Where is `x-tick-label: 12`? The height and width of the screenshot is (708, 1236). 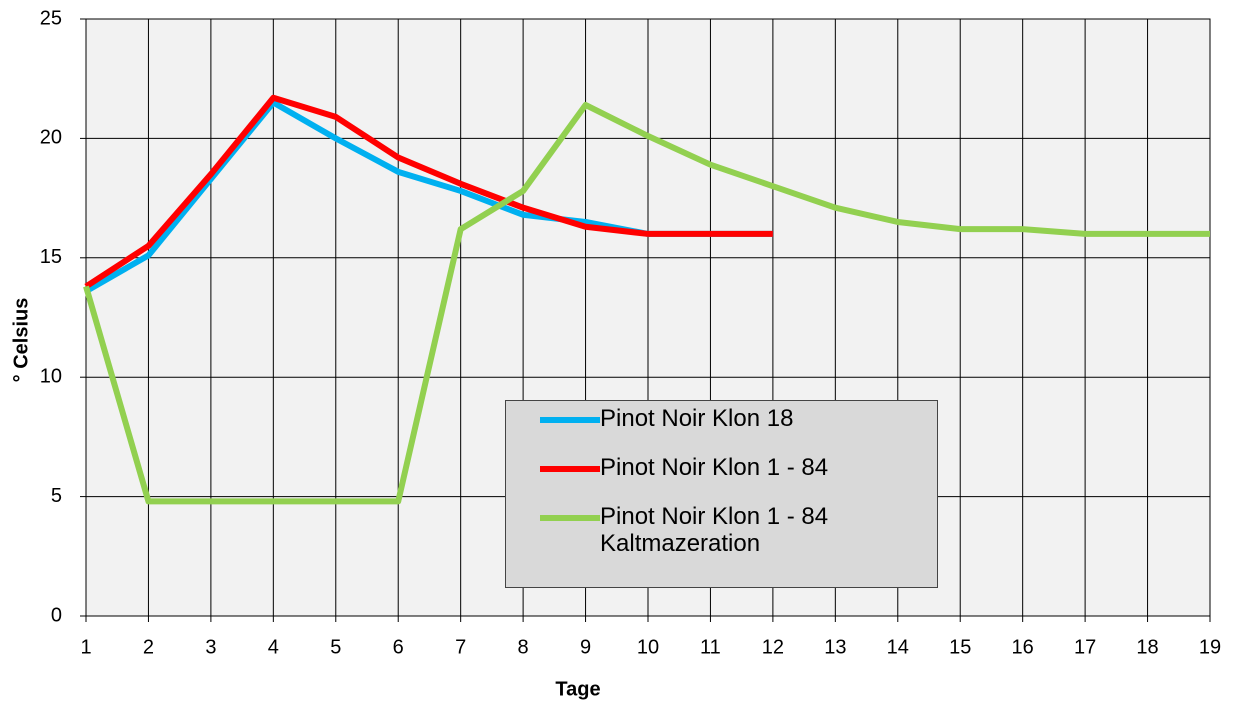 x-tick-label: 12 is located at coordinates (773, 647).